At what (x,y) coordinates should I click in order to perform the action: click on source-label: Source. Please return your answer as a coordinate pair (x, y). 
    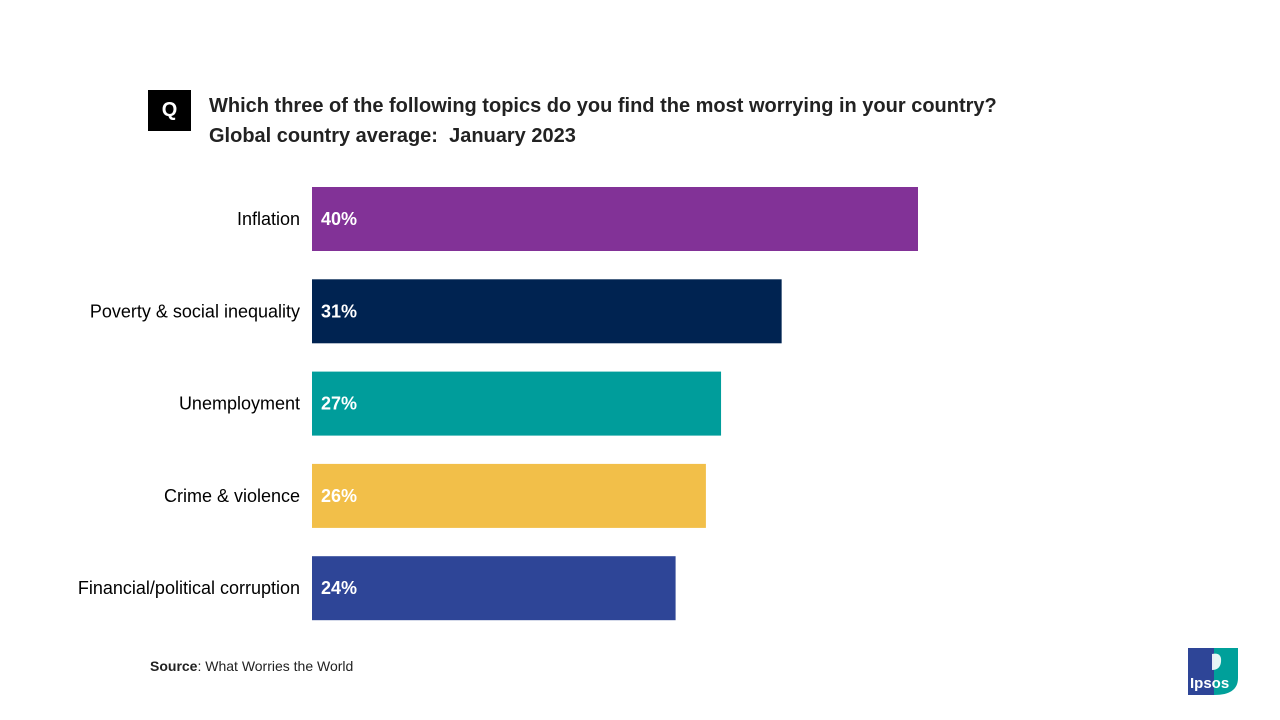
    Looking at the image, I should click on (174, 666).